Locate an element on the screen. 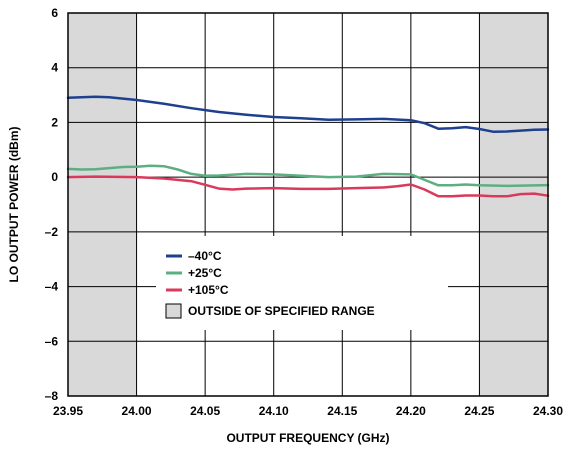  x-tick-label: 24.00 is located at coordinates (137, 411).